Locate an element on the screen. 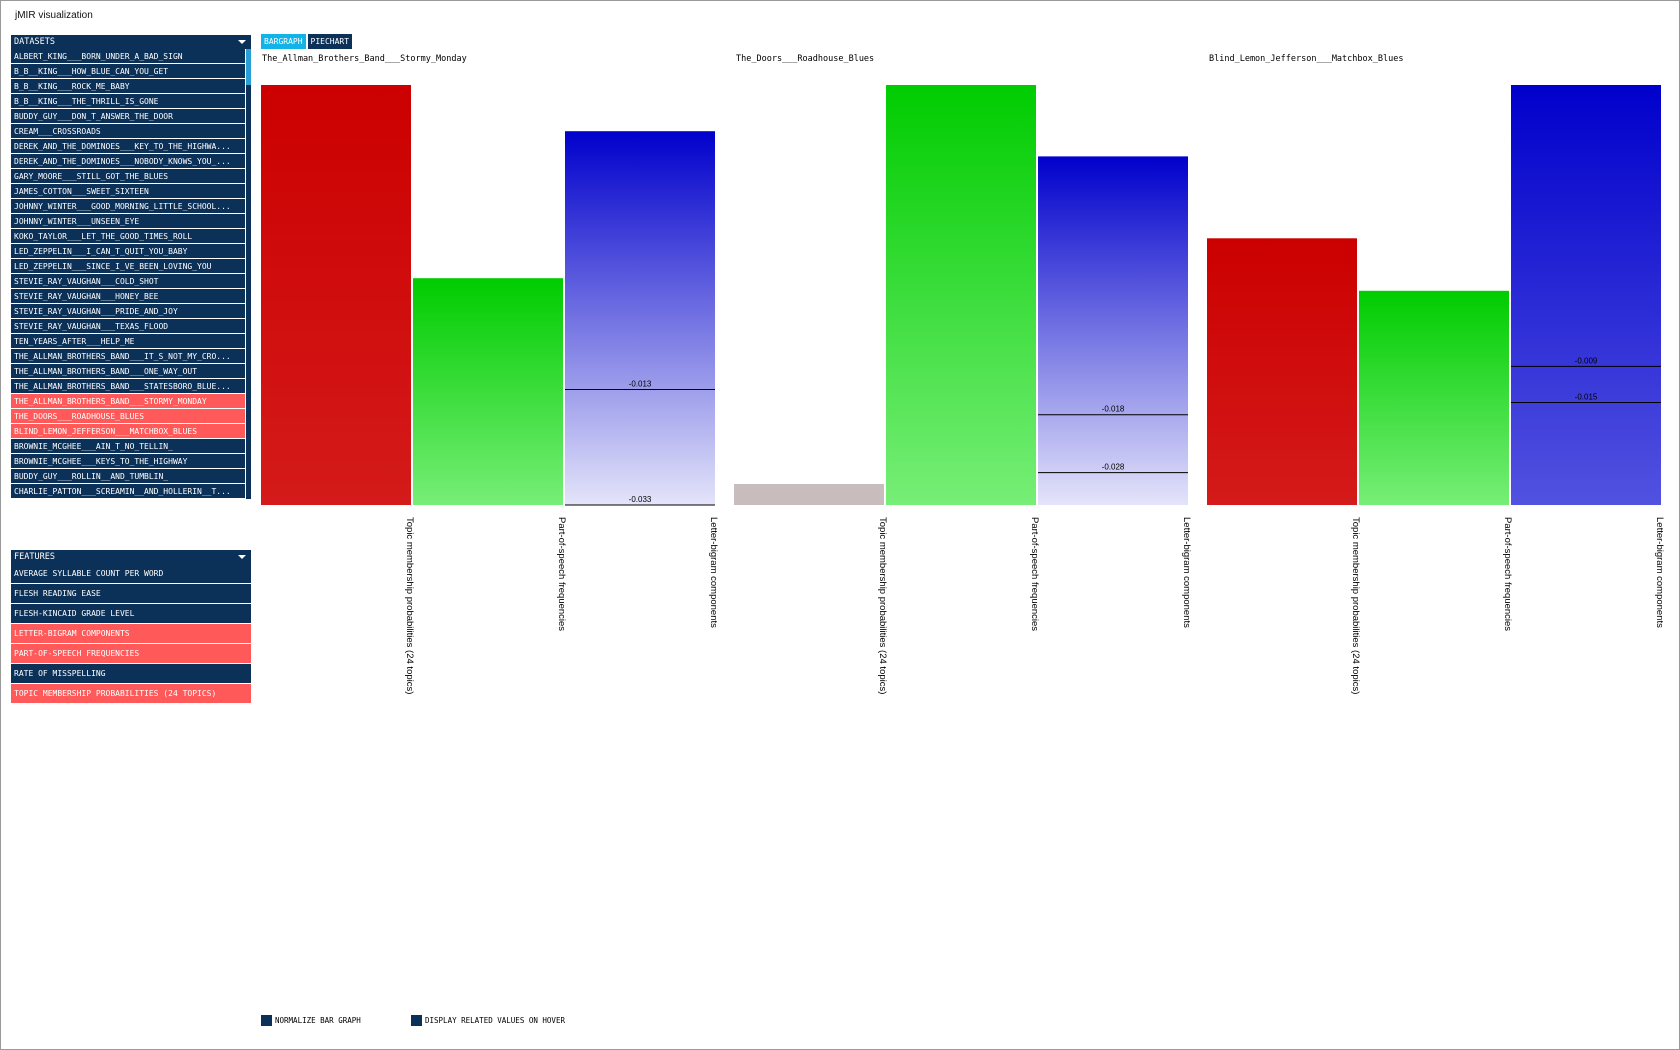 The image size is (1680, 1050). view-tabs: BARGRAPH PIECHART is located at coordinates (307, 41).